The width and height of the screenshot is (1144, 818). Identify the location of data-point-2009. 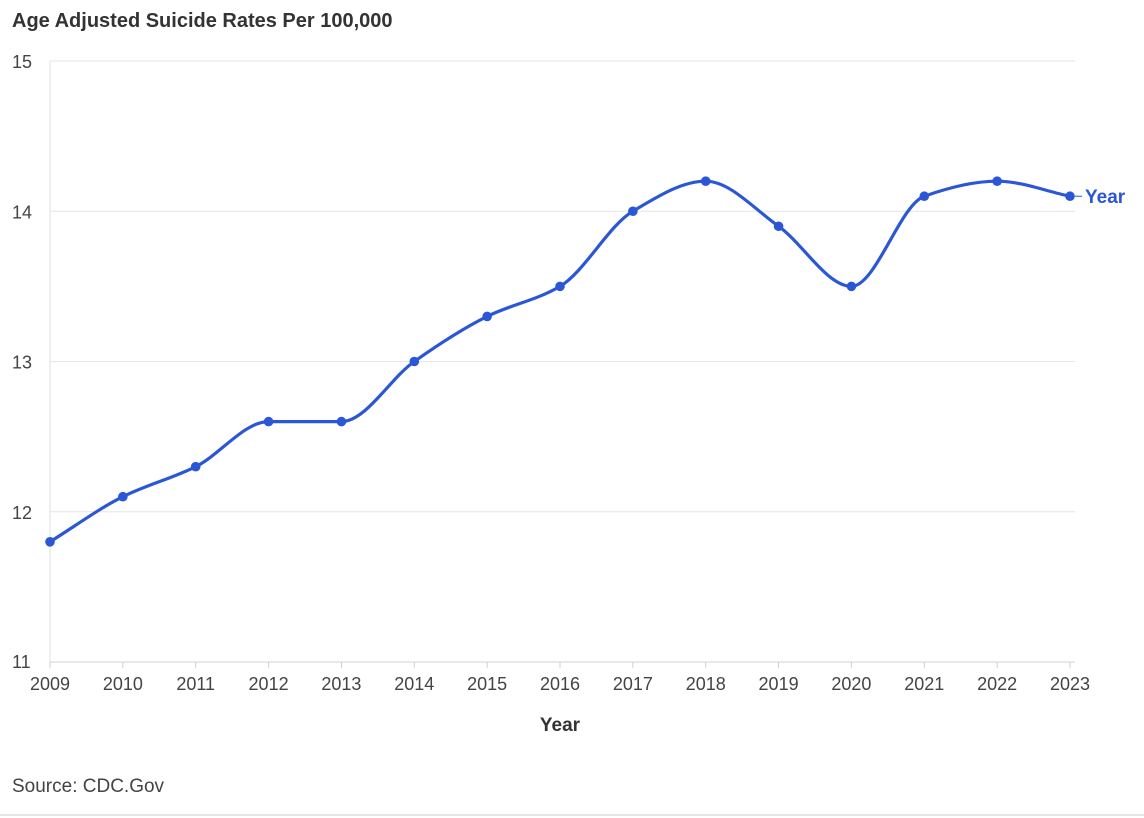
(50, 542).